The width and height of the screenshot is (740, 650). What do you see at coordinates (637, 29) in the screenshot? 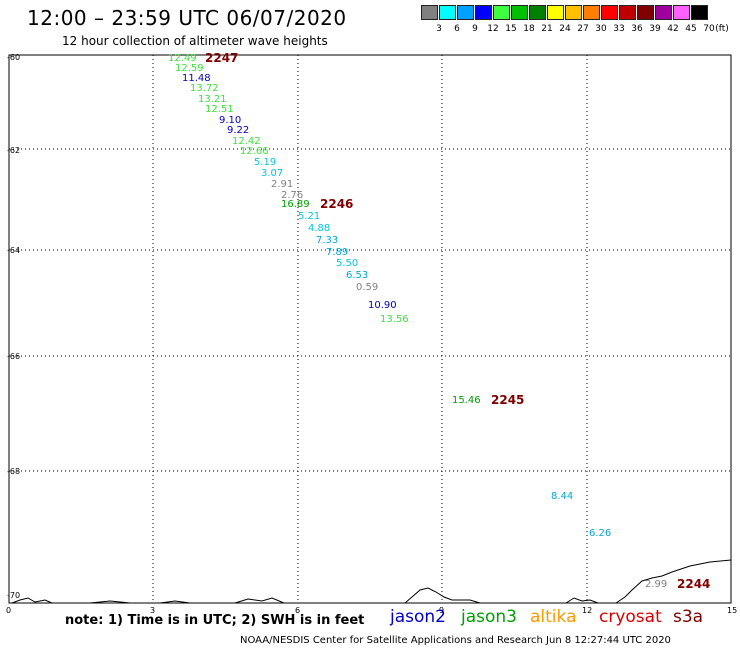
I see `legend-label: 36` at bounding box center [637, 29].